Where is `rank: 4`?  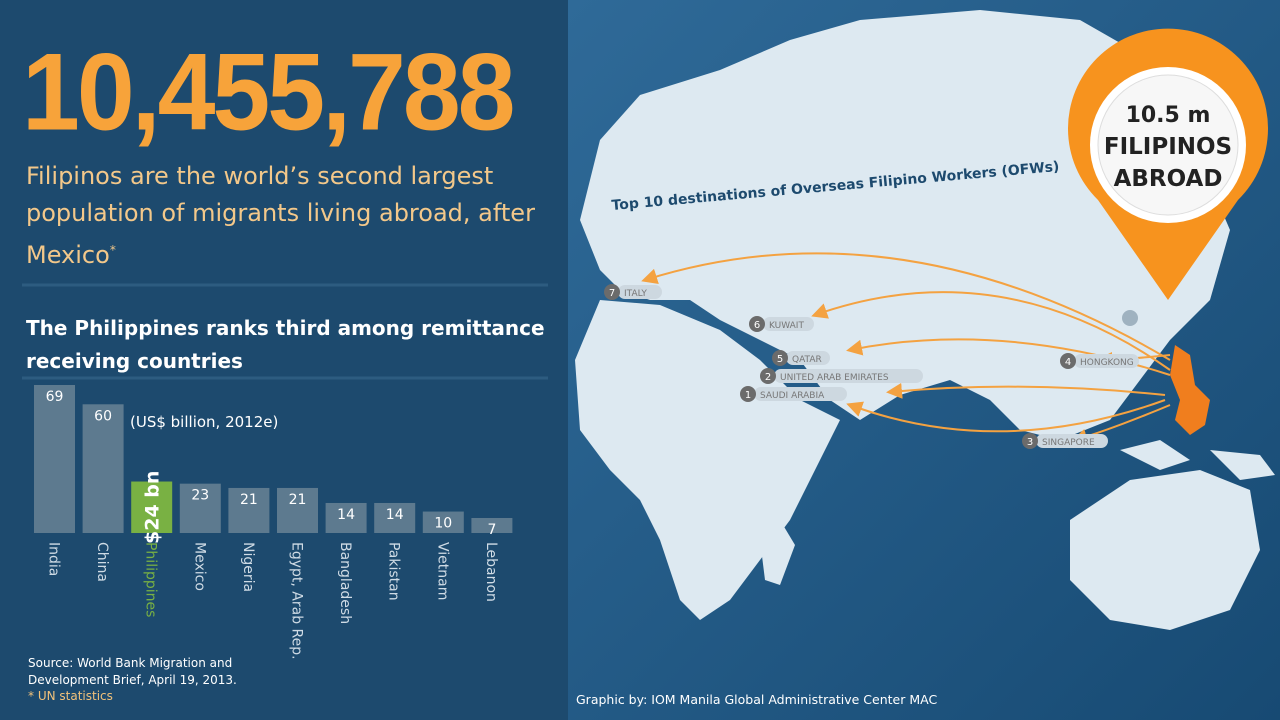
rank: 4 is located at coordinates (1068, 362).